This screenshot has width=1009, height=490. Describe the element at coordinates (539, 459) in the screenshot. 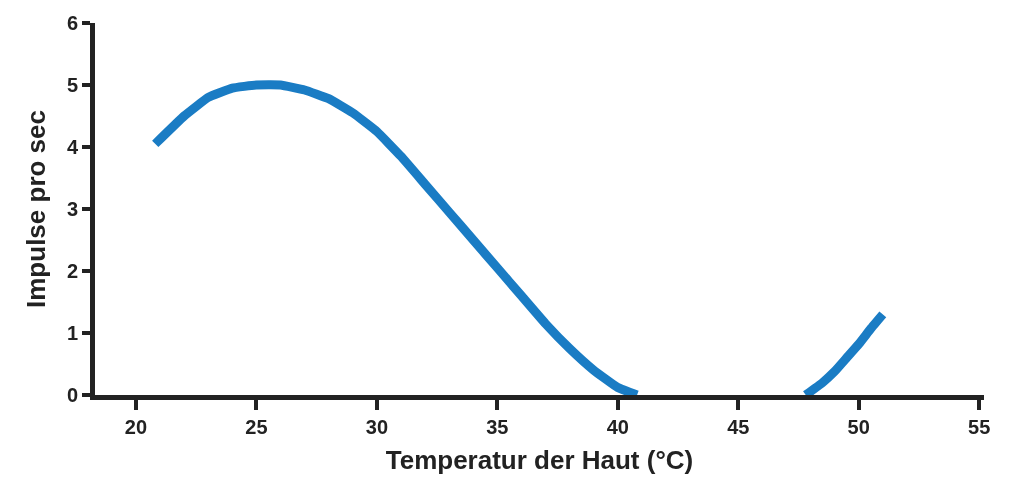

I see `x-axis-title: Temperatur der Haut (°C)` at that location.